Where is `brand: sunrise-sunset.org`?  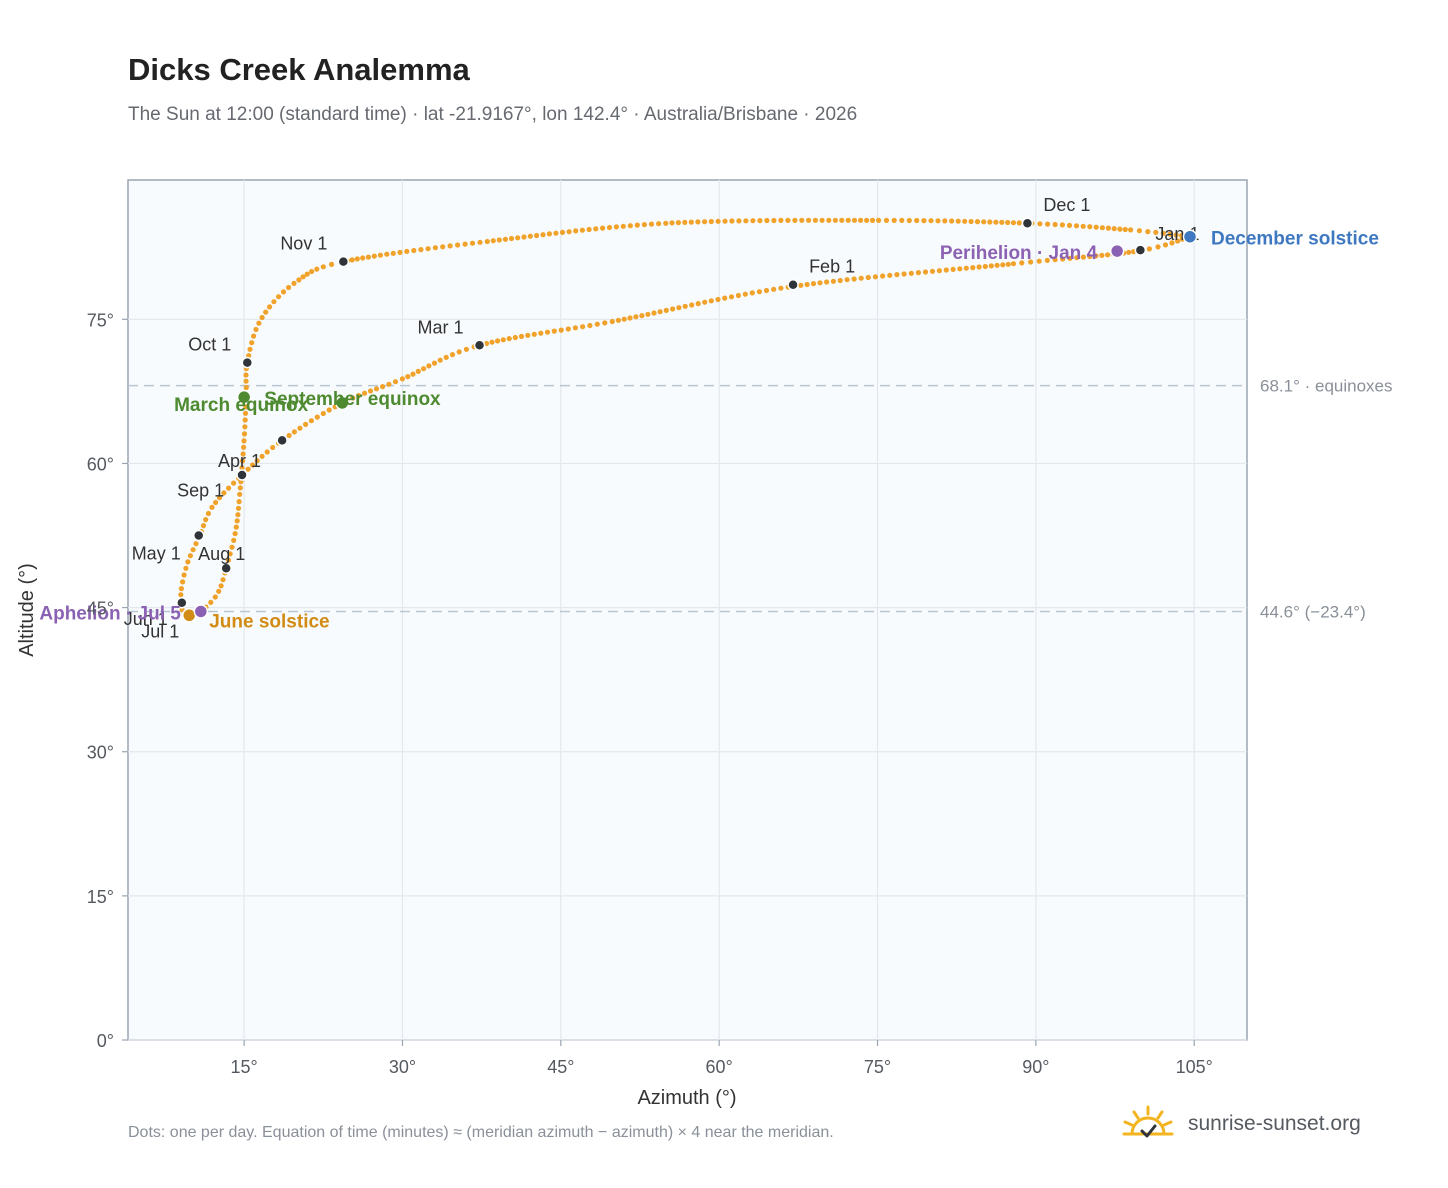 brand: sunrise-sunset.org is located at coordinates (1255, 1124).